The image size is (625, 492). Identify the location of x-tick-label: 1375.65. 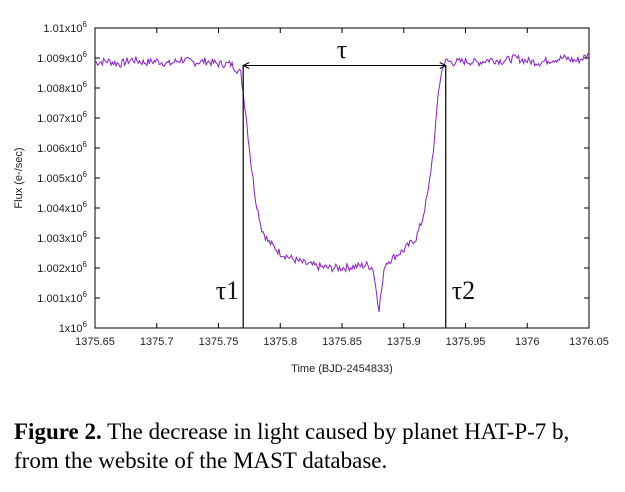
(95, 342).